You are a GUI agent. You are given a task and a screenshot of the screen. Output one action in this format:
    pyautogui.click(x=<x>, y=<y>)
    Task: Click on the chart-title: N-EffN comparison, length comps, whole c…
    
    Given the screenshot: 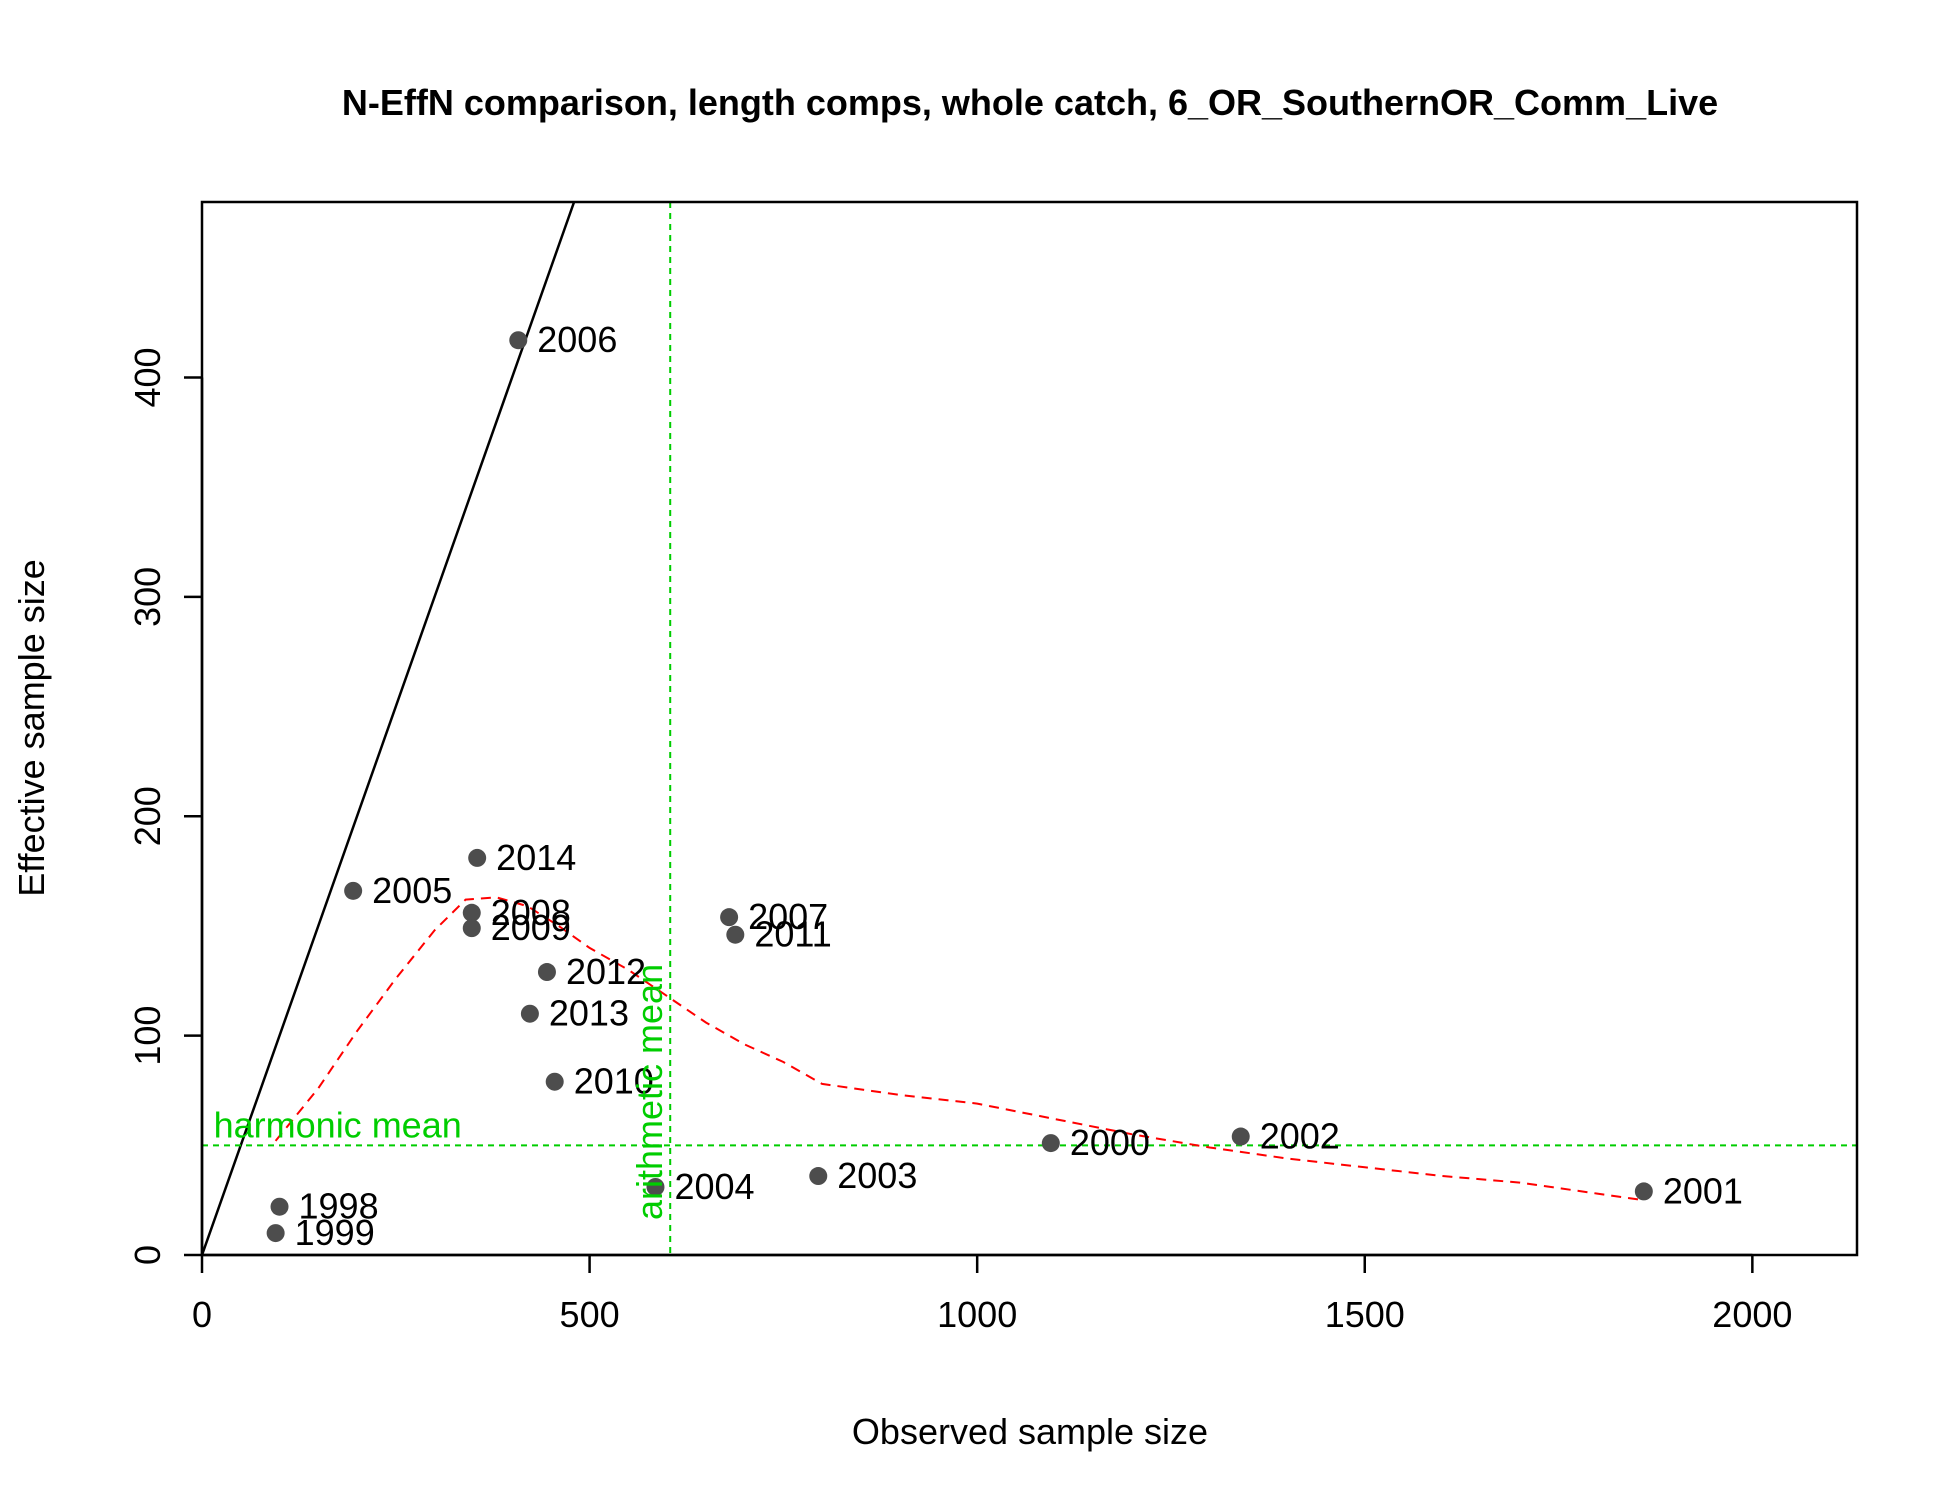 What is the action you would take?
    pyautogui.click(x=1030, y=102)
    